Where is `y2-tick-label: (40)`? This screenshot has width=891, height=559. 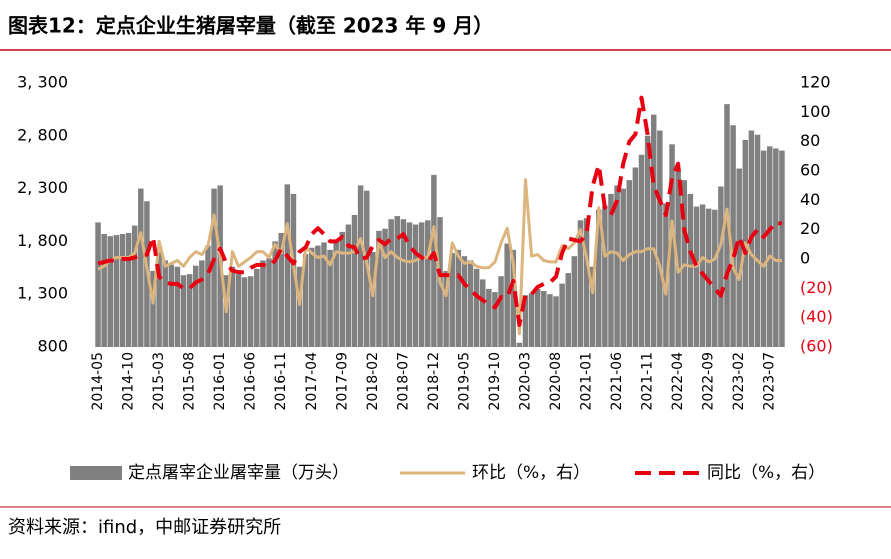 y2-tick-label: (40) is located at coordinates (816, 316).